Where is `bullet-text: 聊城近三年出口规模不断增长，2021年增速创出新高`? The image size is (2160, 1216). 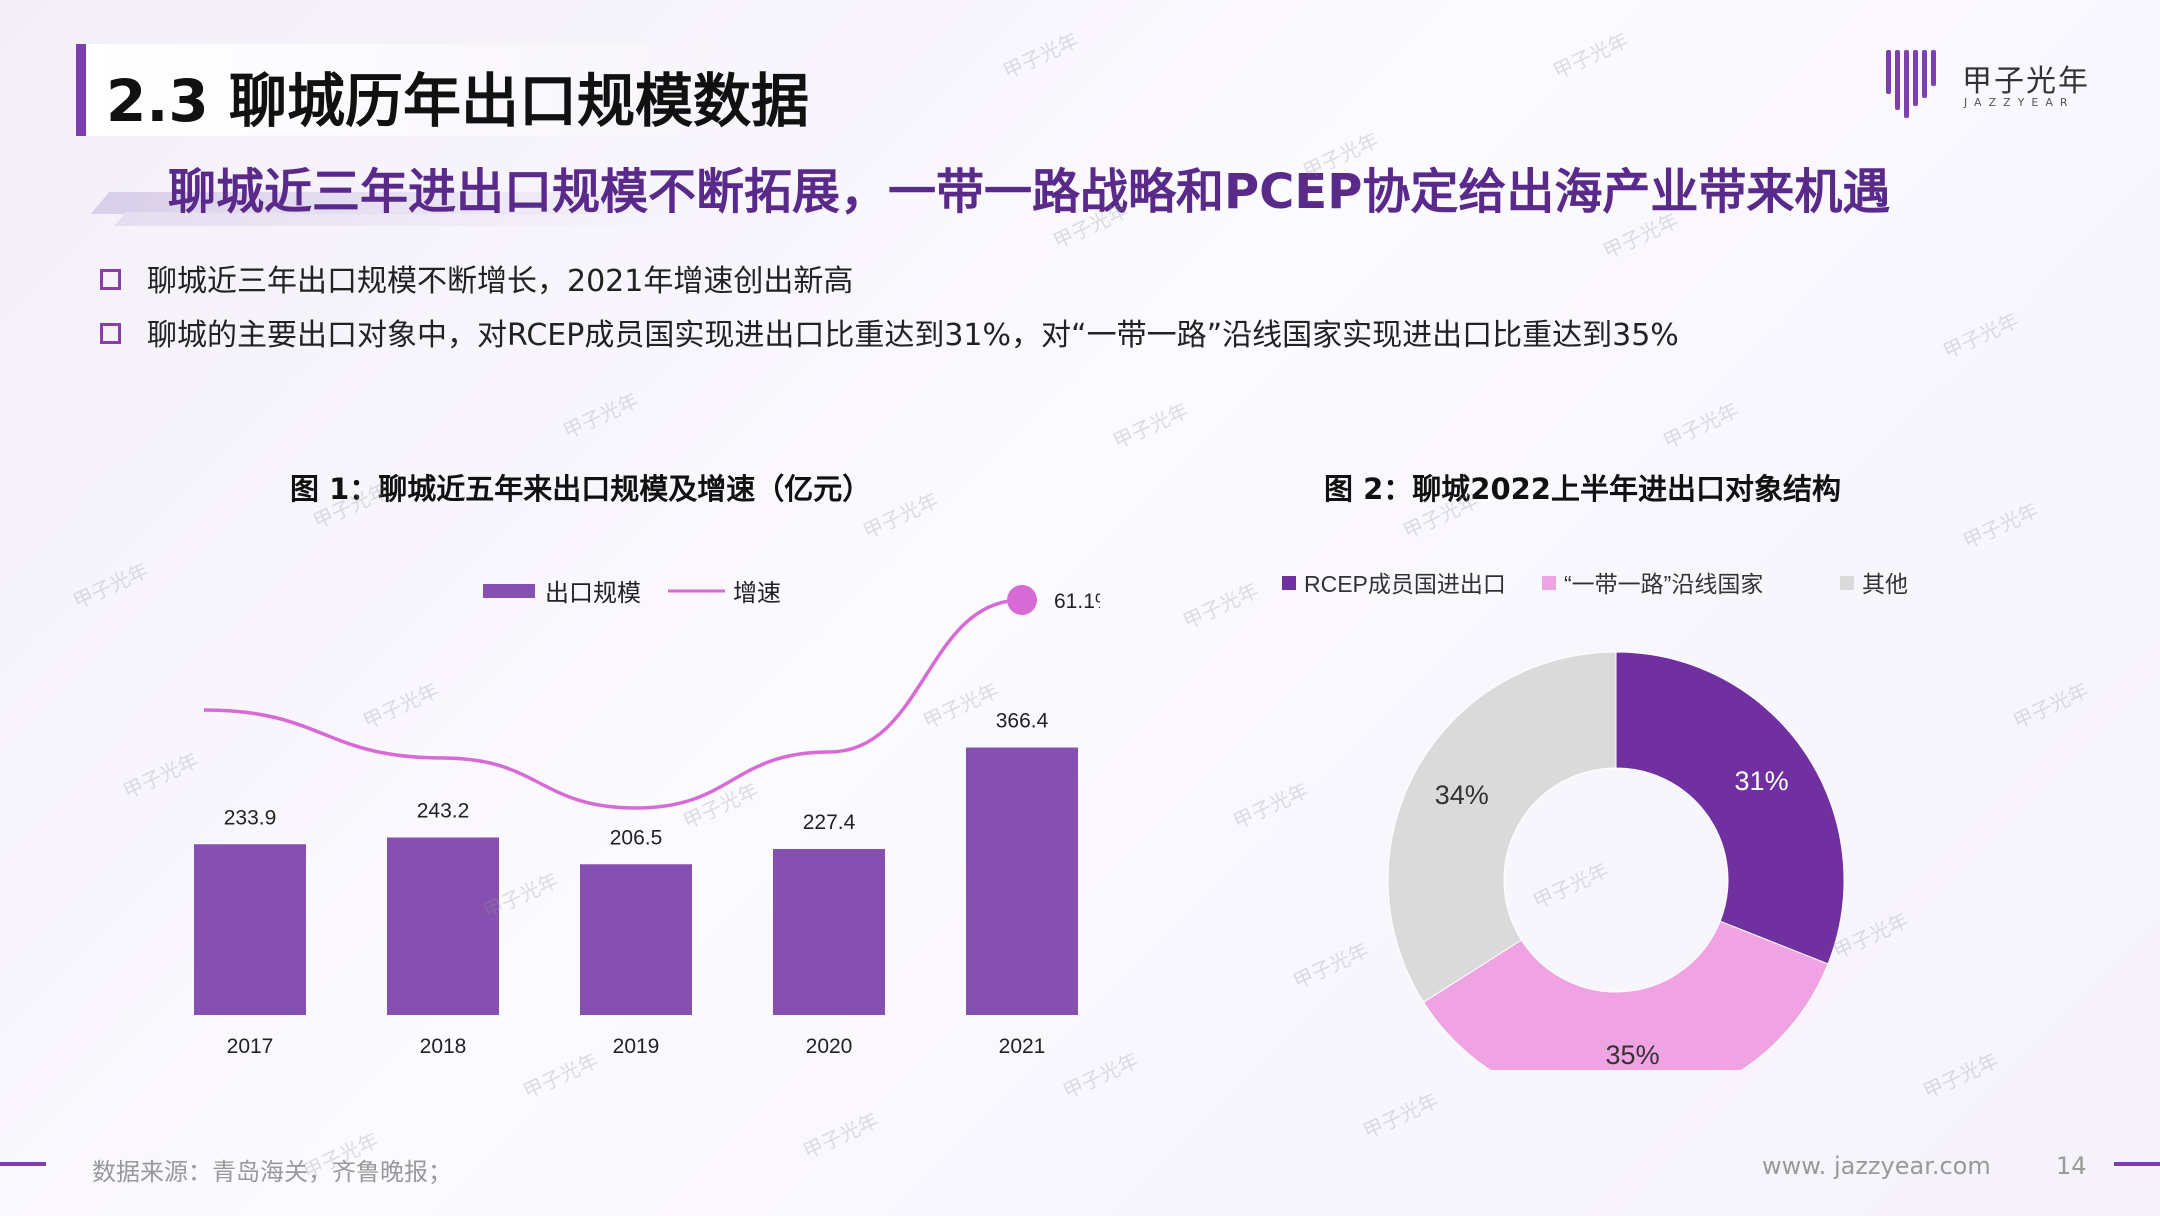 bullet-text: 聊城近三年出口规模不断增长，2021年增速创出新高 is located at coordinates (500, 281).